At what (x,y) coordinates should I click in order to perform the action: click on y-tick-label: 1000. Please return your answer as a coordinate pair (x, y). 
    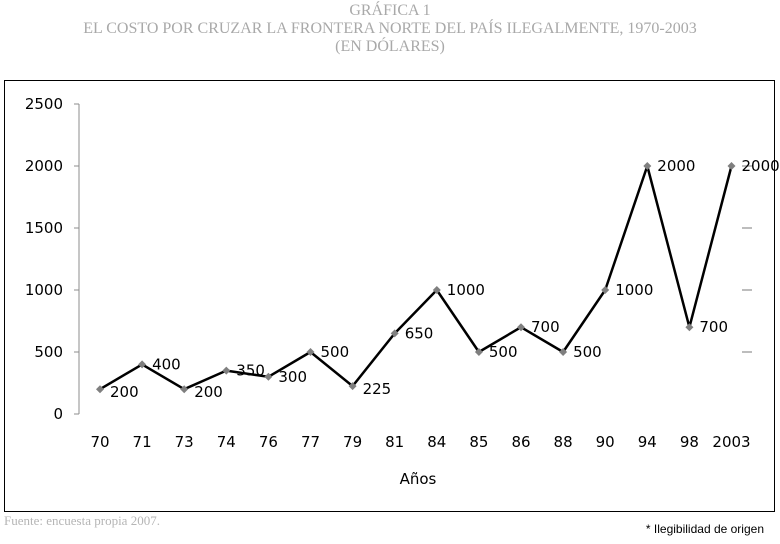
    Looking at the image, I should click on (44, 290).